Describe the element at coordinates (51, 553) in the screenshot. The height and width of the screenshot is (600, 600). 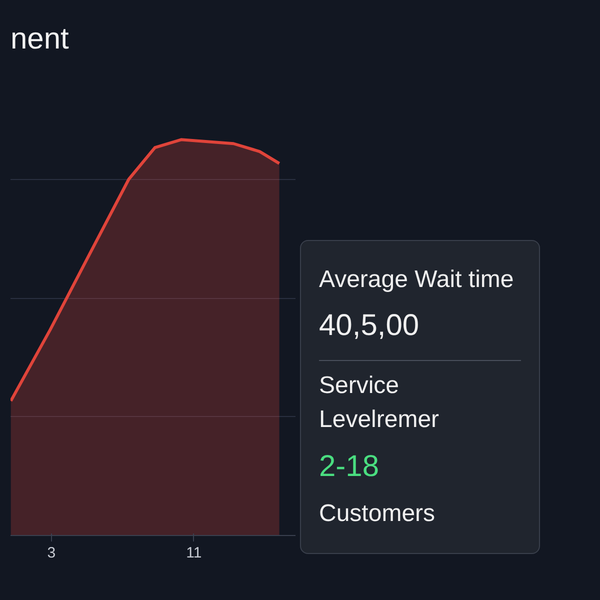
I see `x-tick-label: 3` at that location.